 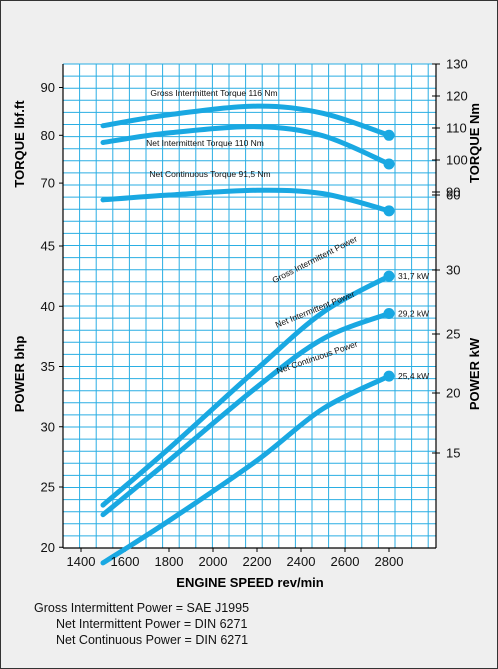 I want to click on x-tick-label: 1600, so click(x=125, y=561).